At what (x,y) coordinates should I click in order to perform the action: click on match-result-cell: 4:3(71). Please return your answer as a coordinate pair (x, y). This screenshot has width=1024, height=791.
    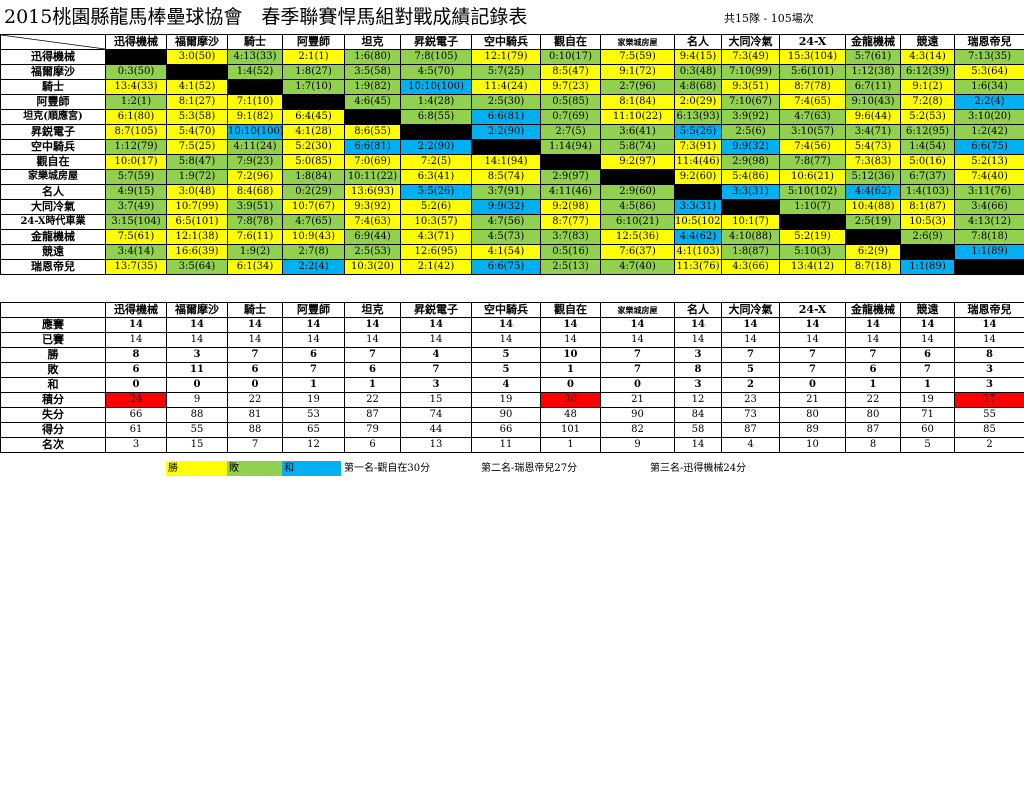
    Looking at the image, I should click on (436, 237).